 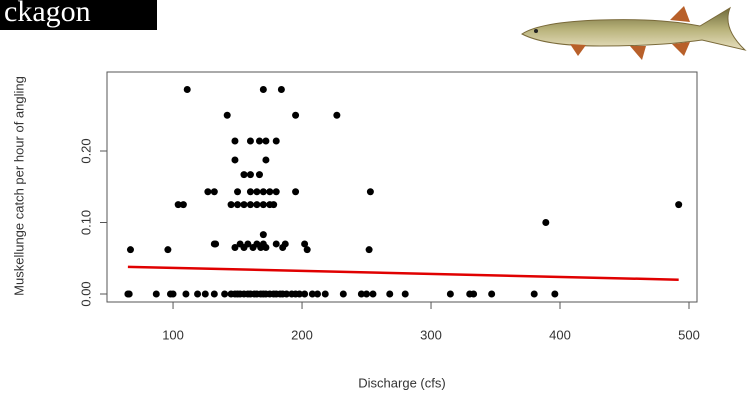 What do you see at coordinates (85, 293) in the screenshot?
I see `y-tick-label: 0.00` at bounding box center [85, 293].